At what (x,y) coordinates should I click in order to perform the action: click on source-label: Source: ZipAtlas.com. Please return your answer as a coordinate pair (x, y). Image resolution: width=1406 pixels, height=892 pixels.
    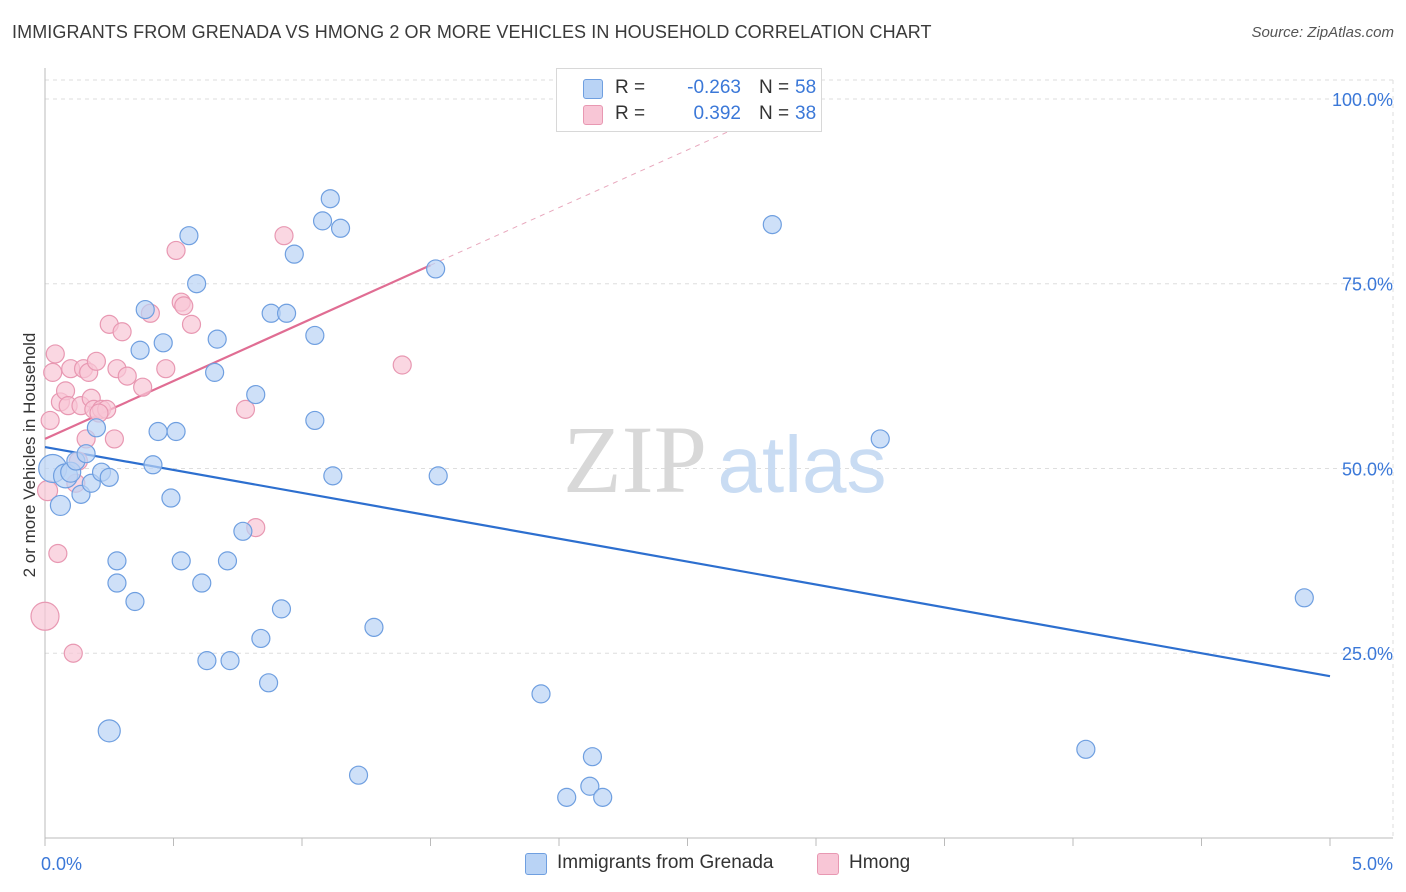
    Looking at the image, I should click on (1322, 32).